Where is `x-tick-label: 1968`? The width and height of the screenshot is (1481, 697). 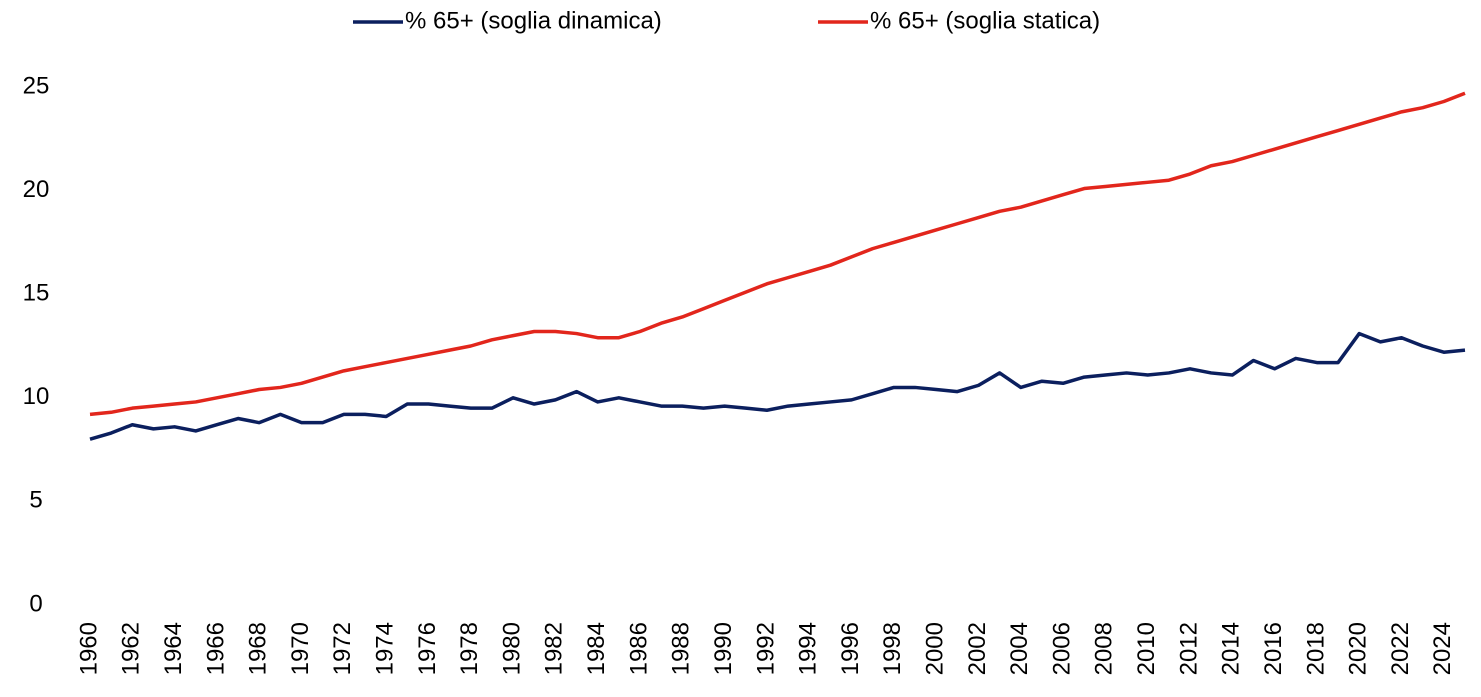 x-tick-label: 1968 is located at coordinates (258, 648).